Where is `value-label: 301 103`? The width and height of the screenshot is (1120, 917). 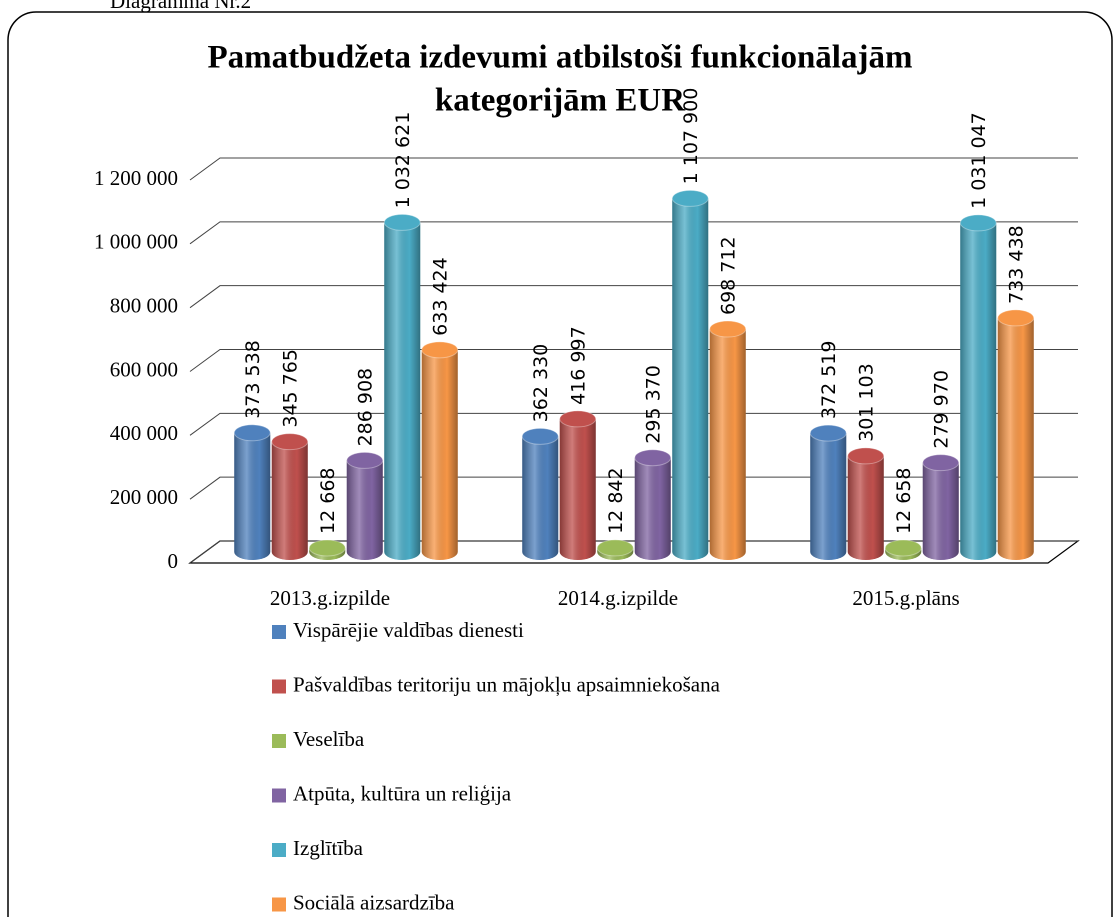
value-label: 301 103 is located at coordinates (867, 402).